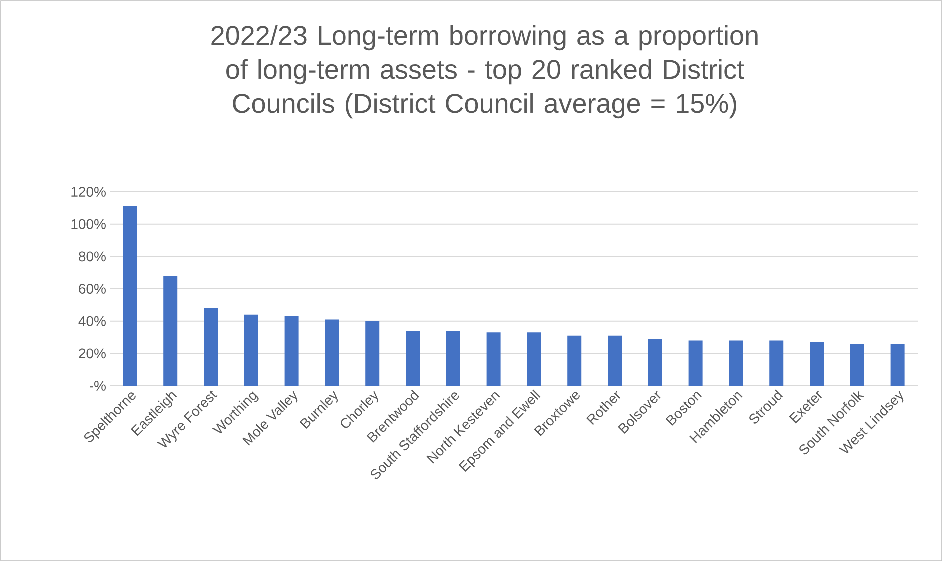  What do you see at coordinates (92, 257) in the screenshot?
I see `y-tick-label: 80%` at bounding box center [92, 257].